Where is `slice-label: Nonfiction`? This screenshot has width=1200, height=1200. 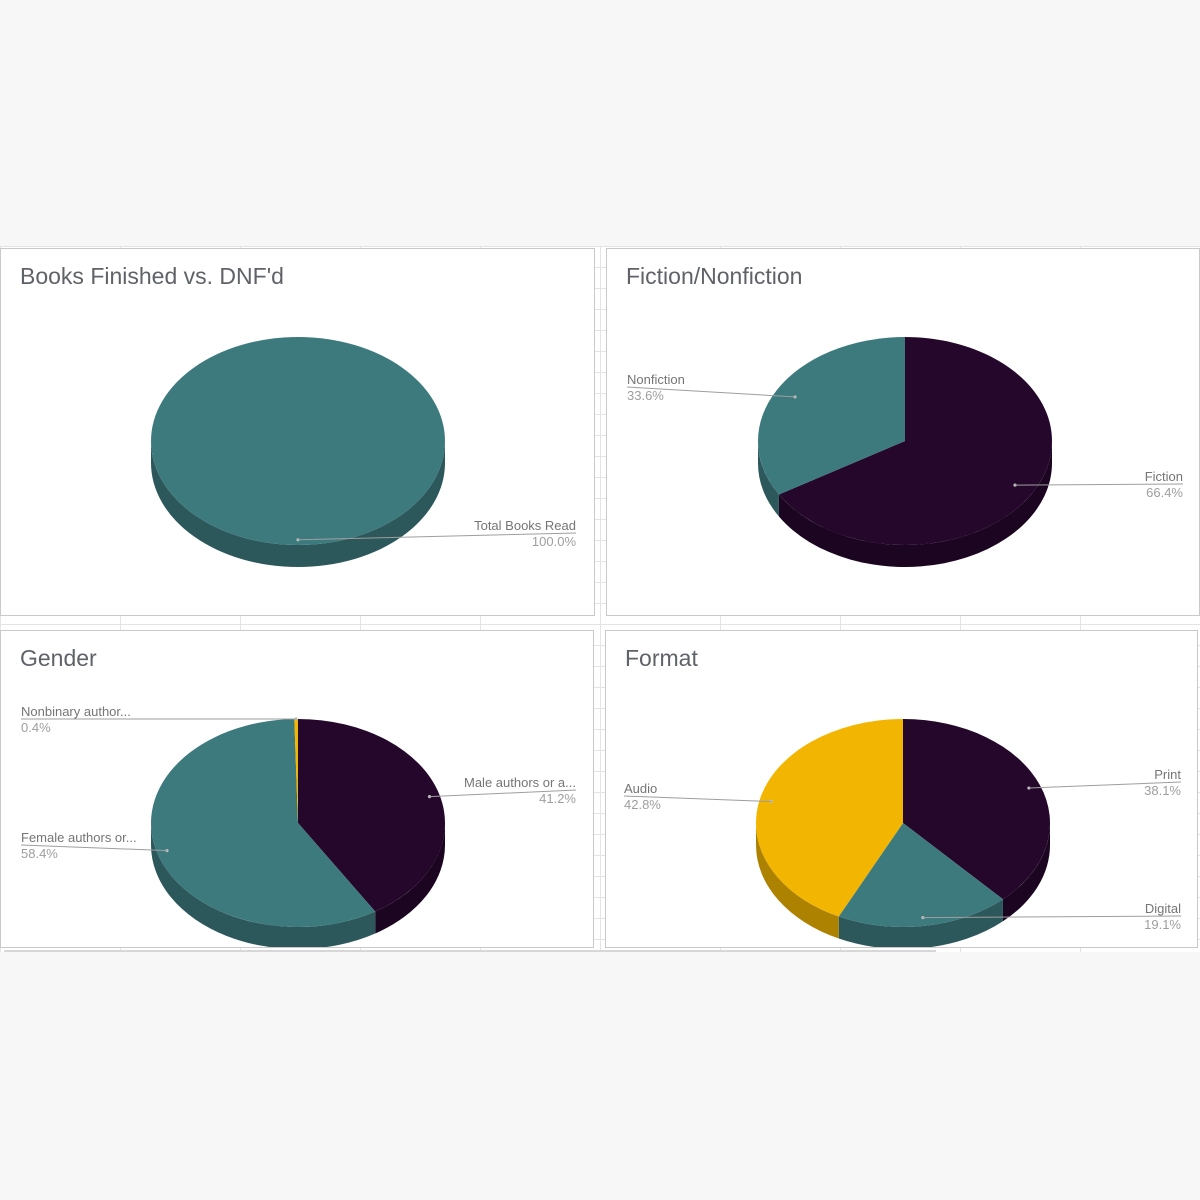
slice-label: Nonfiction is located at coordinates (656, 379).